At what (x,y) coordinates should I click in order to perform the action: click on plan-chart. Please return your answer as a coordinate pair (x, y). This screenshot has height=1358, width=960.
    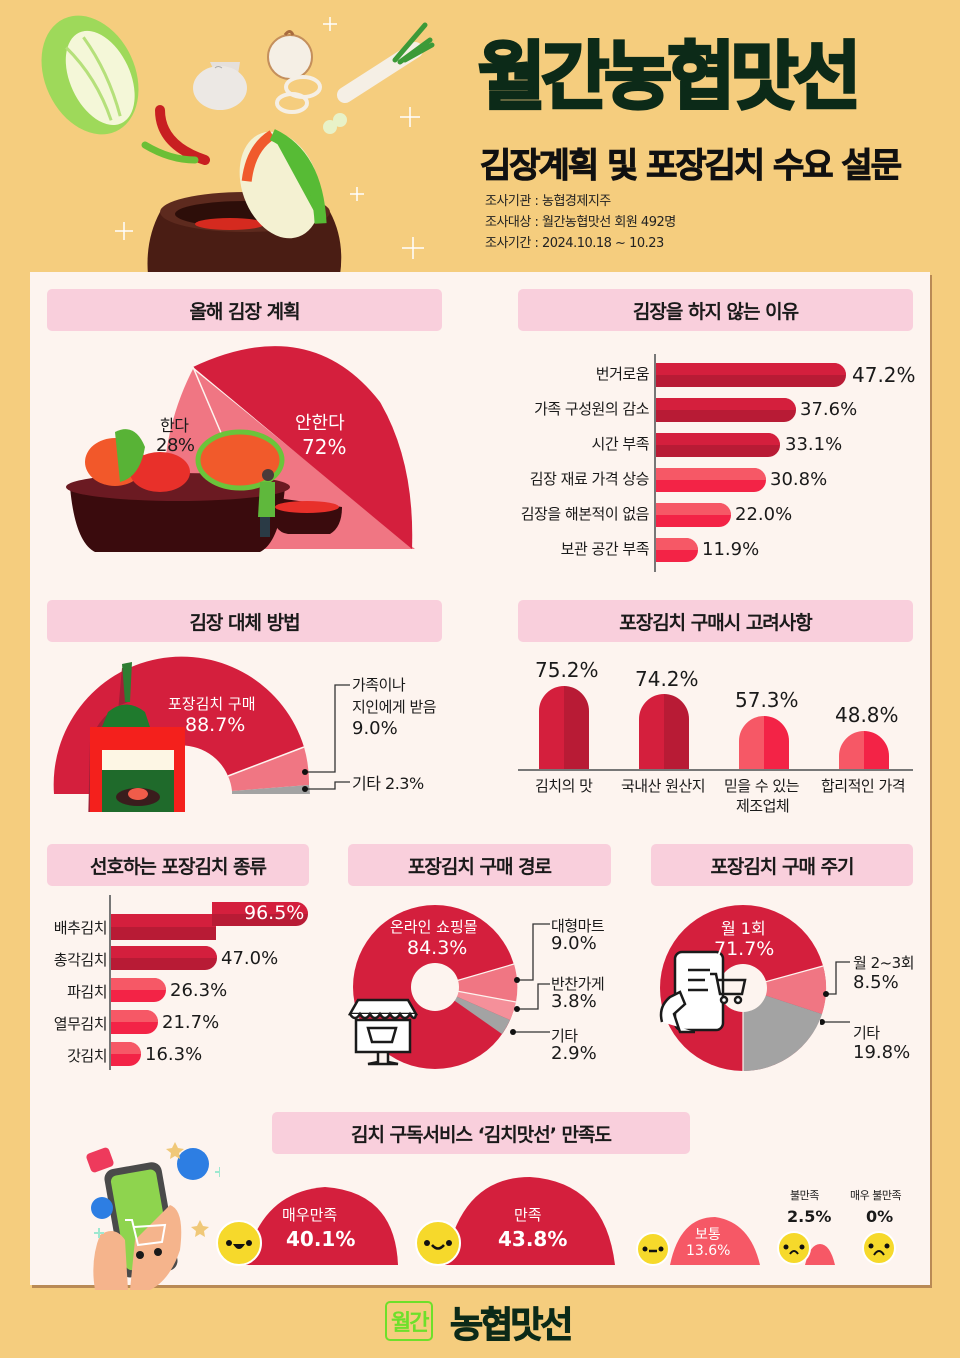
    Looking at the image, I should click on (240, 449).